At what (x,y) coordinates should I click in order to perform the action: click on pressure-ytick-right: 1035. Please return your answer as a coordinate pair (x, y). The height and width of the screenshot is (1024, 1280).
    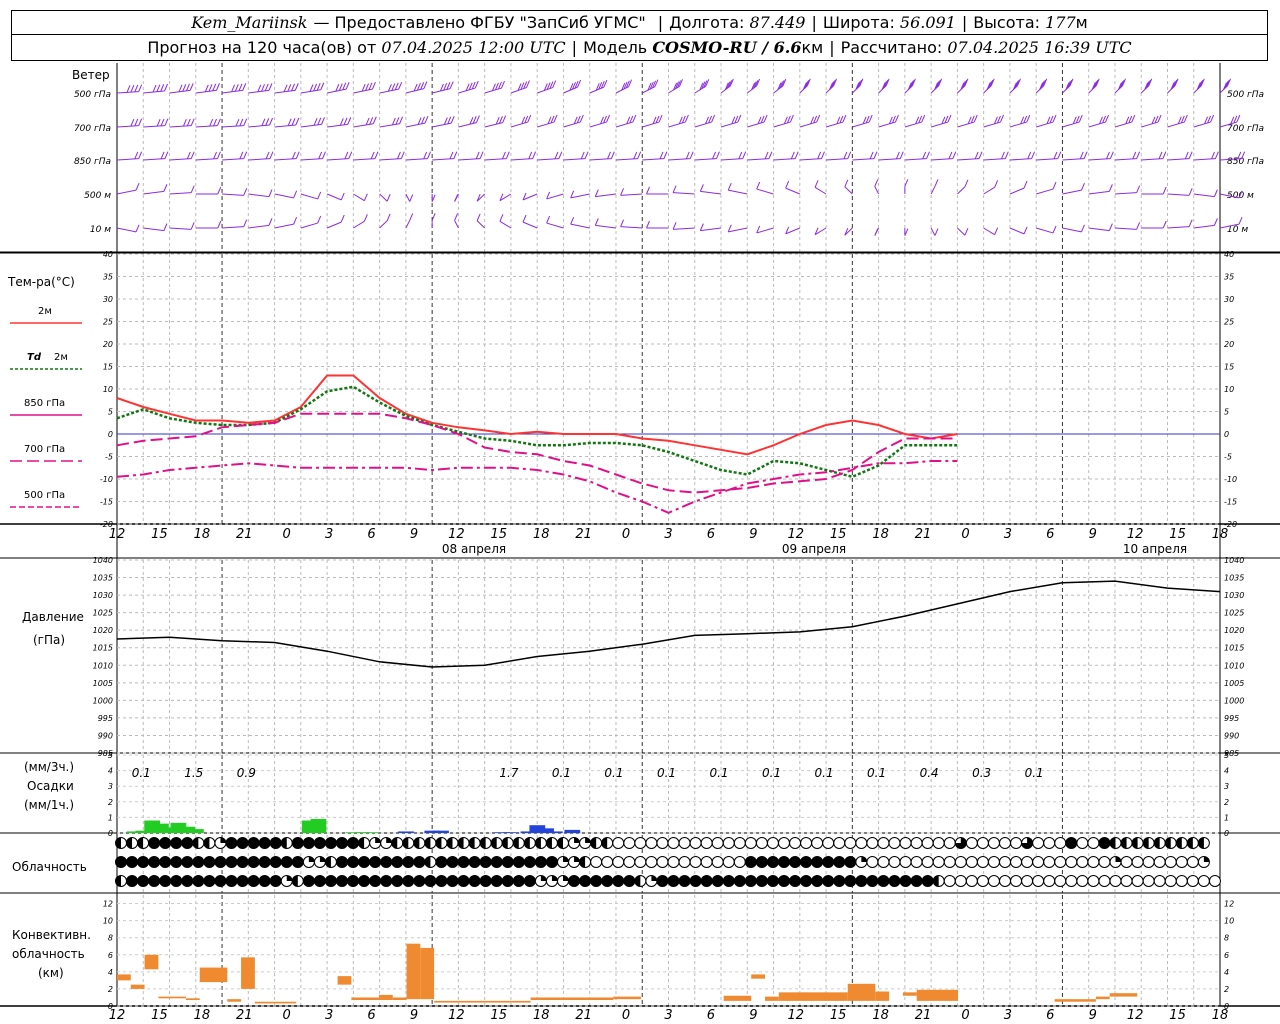
    Looking at the image, I should click on (1234, 578).